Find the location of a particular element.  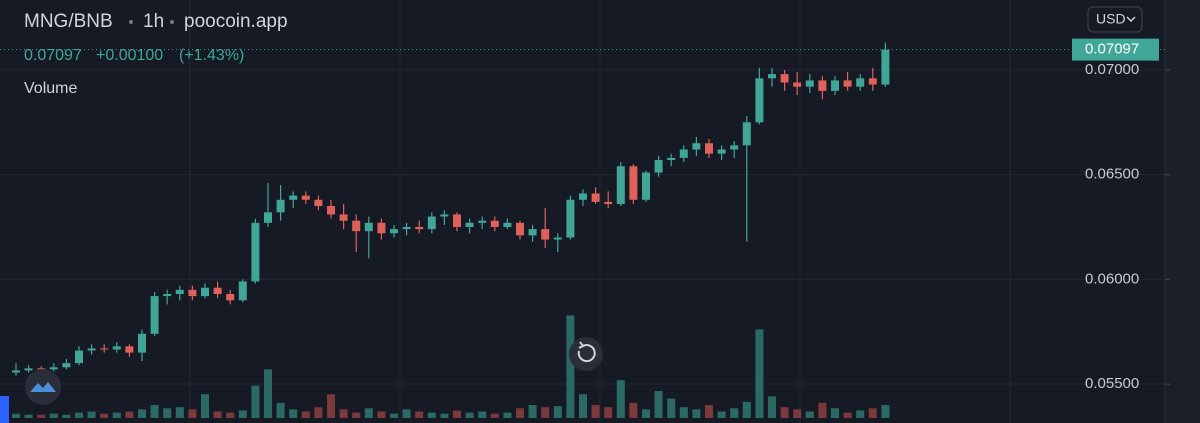

currency-button is located at coordinates (1115, 19).